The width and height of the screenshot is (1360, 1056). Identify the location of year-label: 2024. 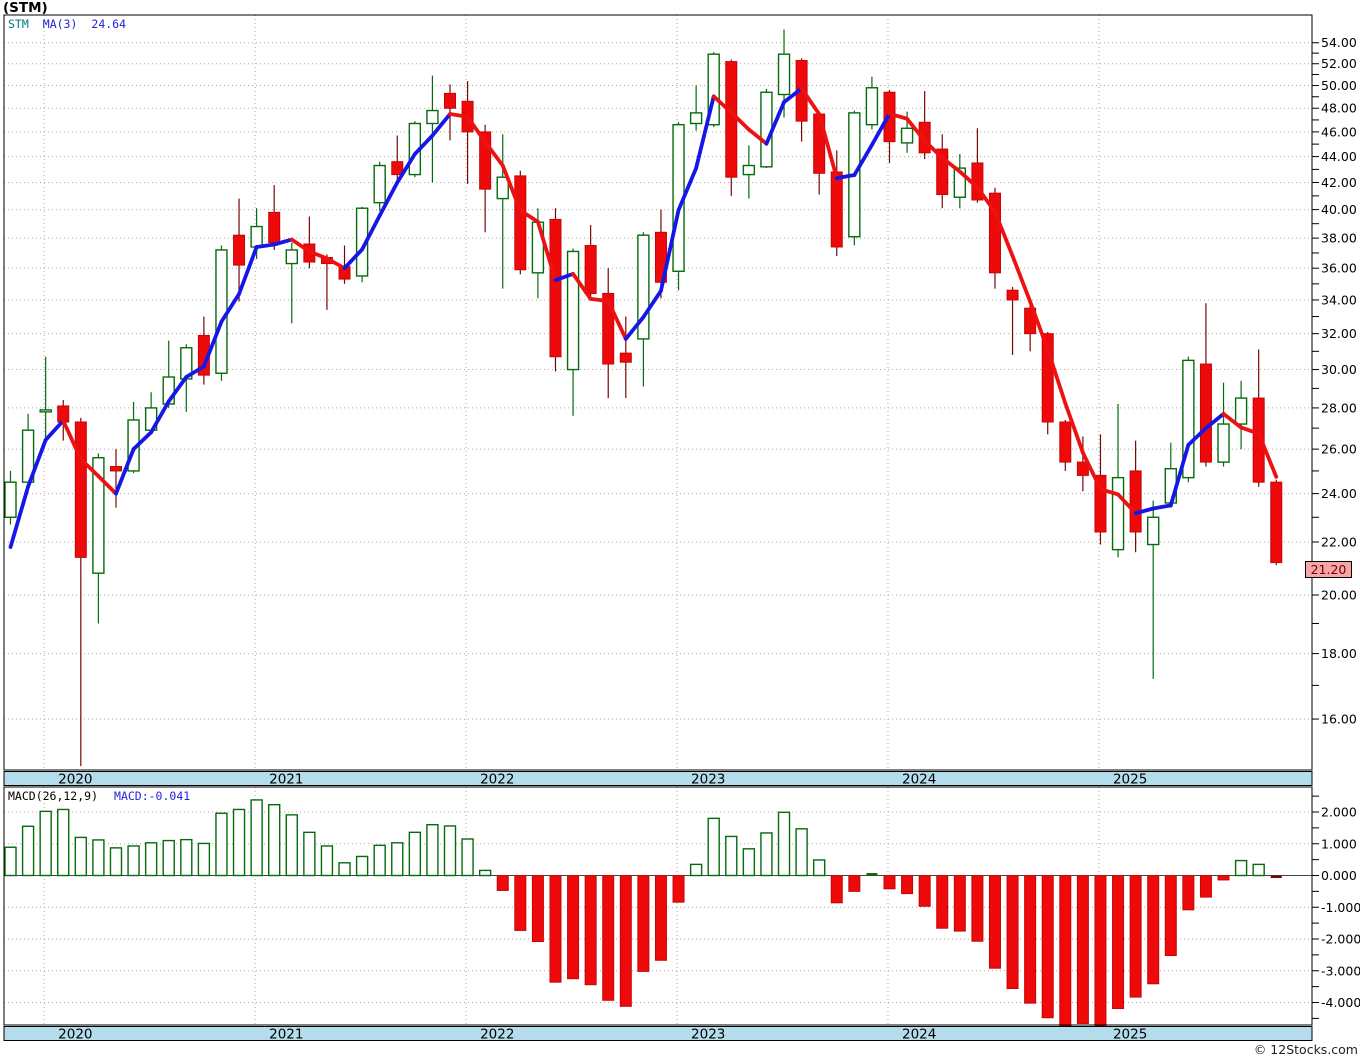
(919, 780).